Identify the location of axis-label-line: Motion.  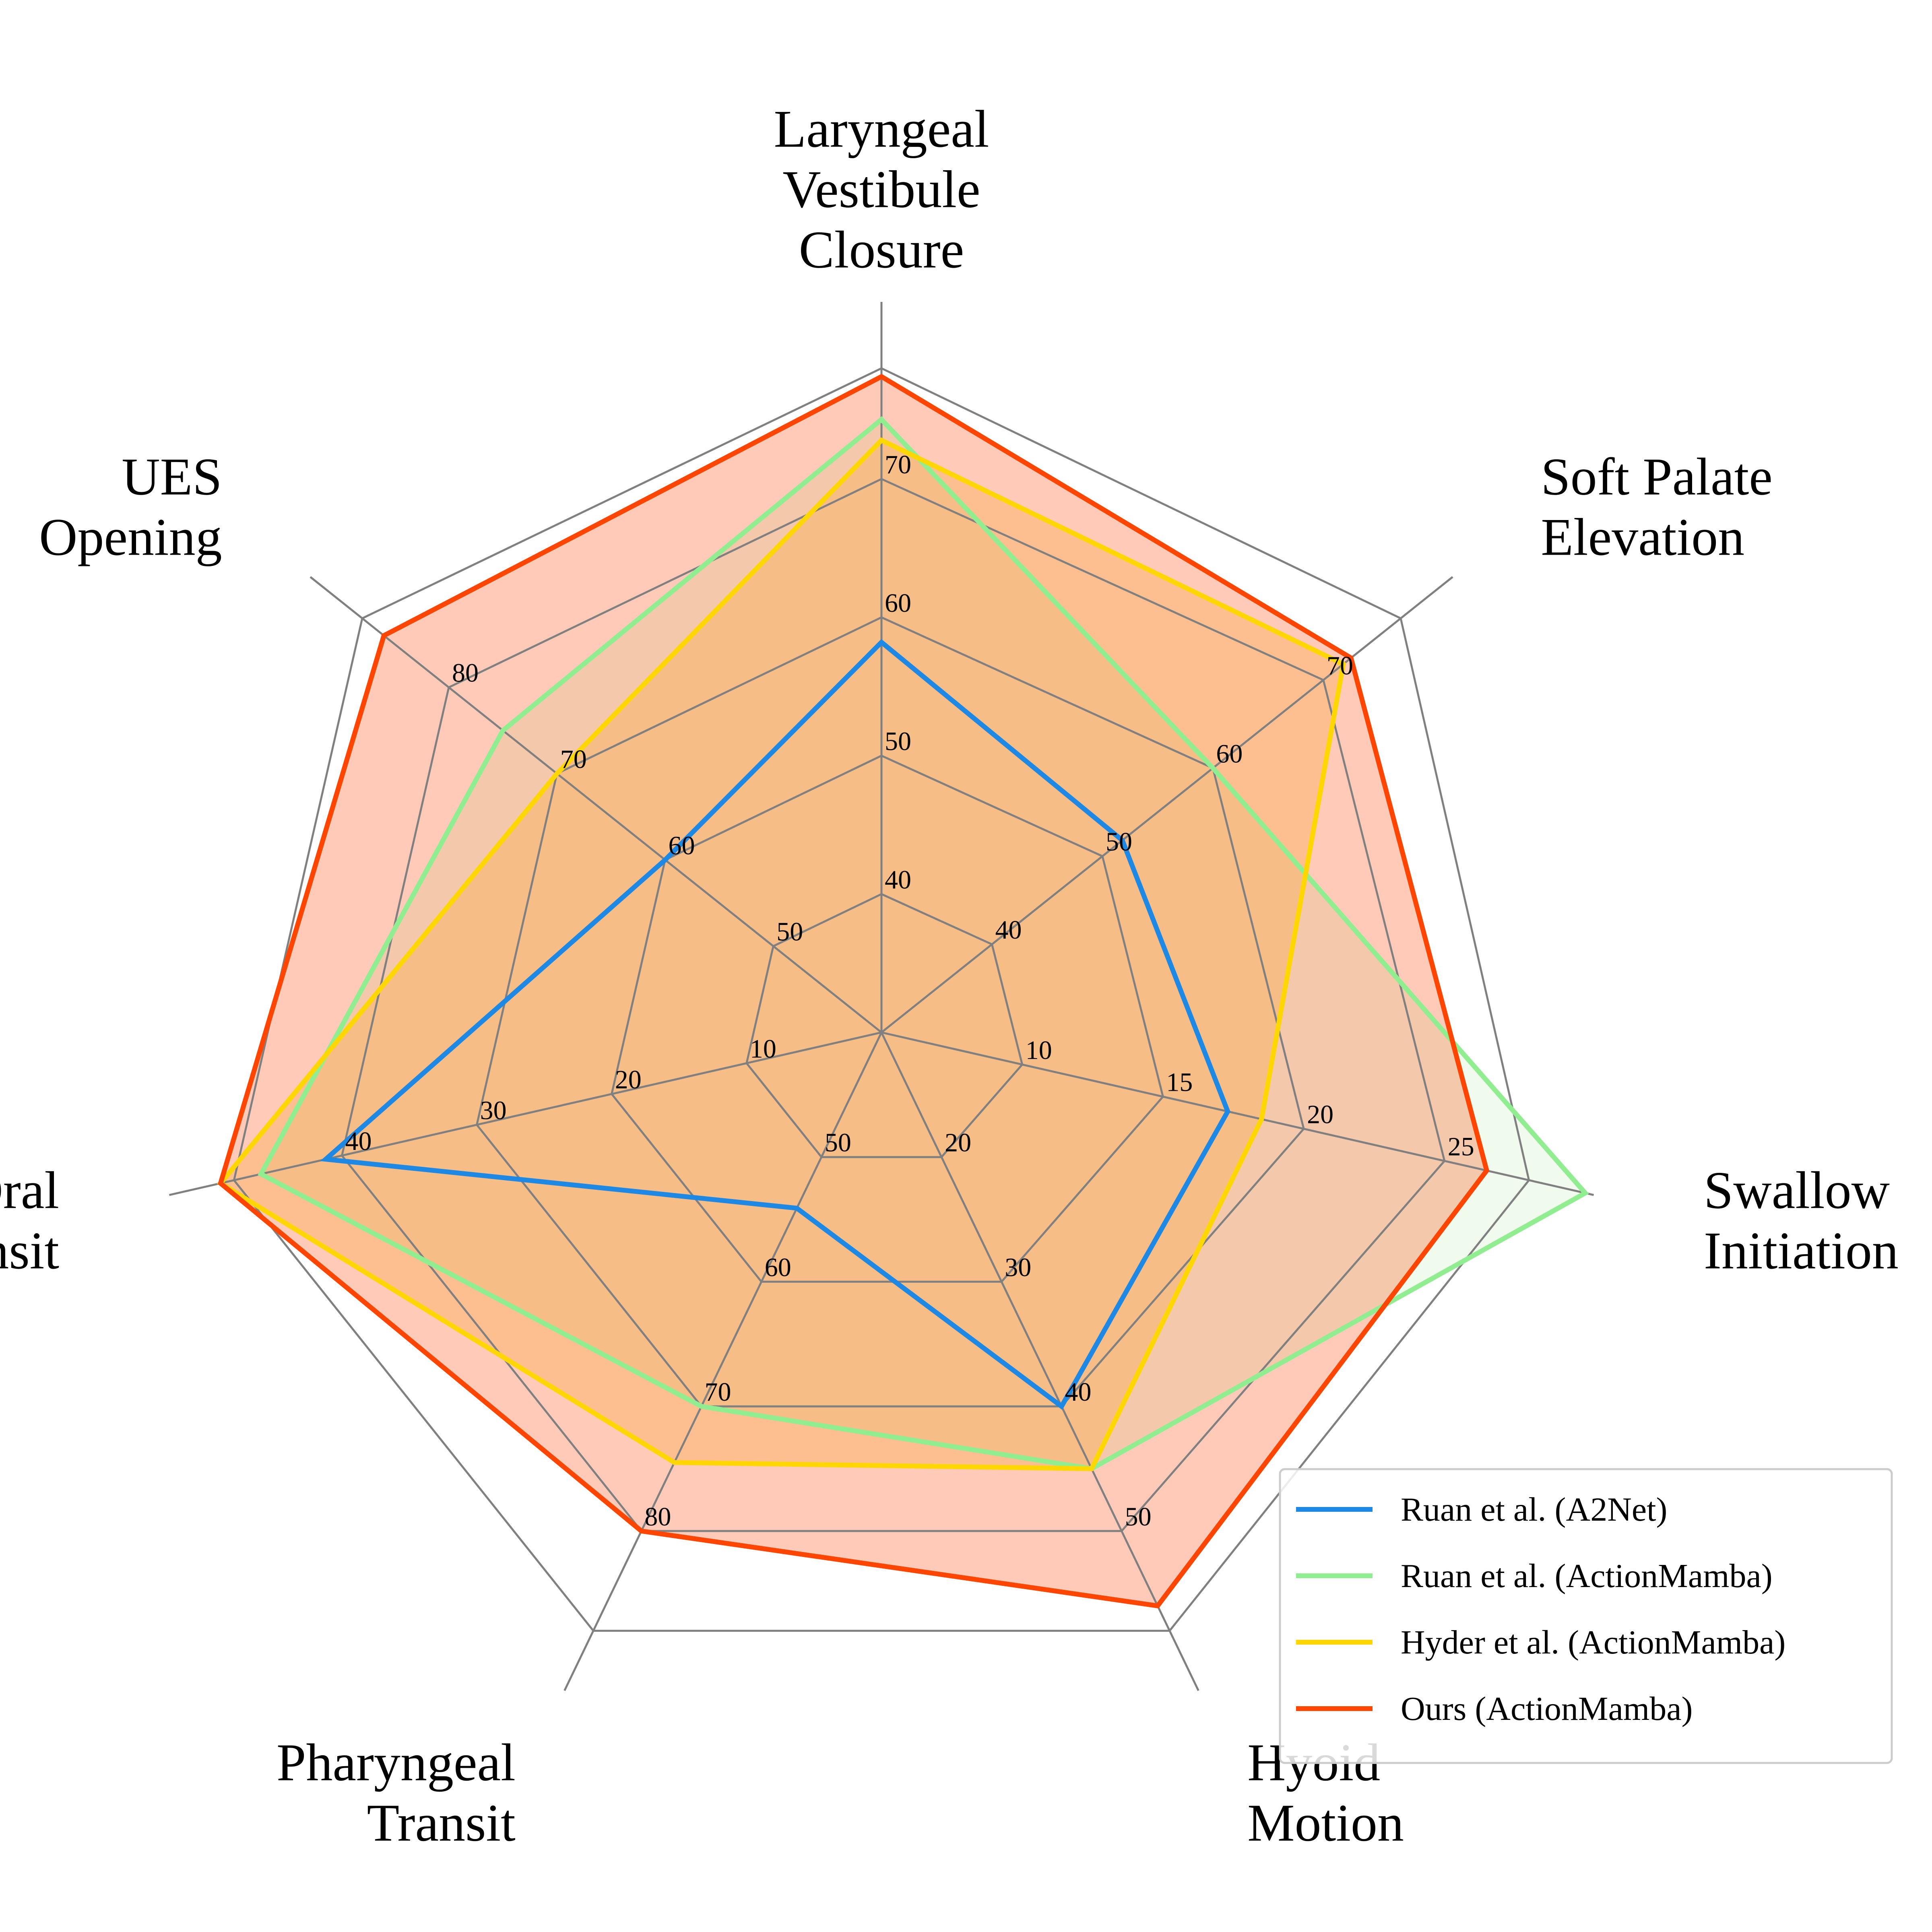
(1325, 1822).